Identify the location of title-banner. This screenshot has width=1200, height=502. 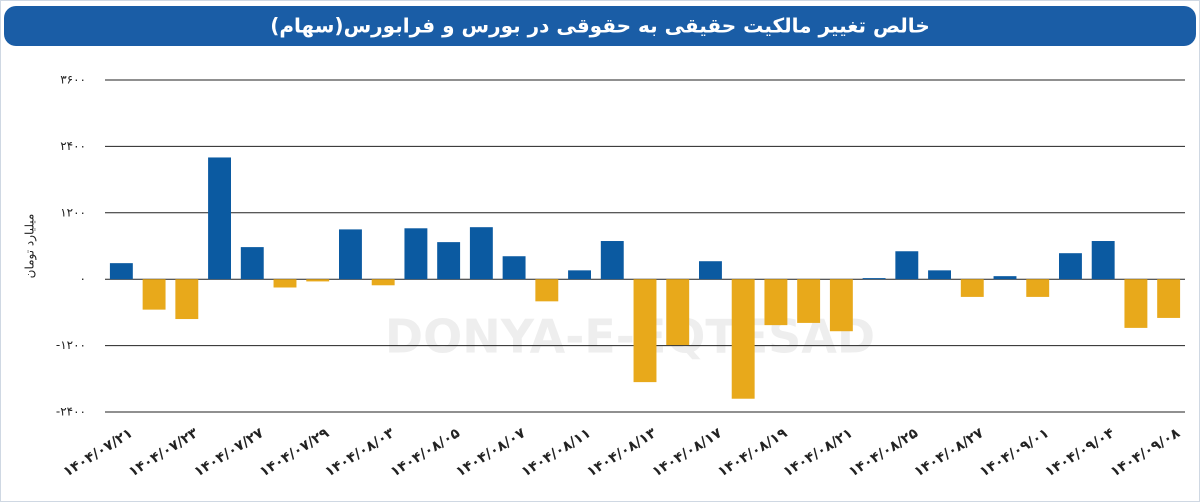
(600, 26).